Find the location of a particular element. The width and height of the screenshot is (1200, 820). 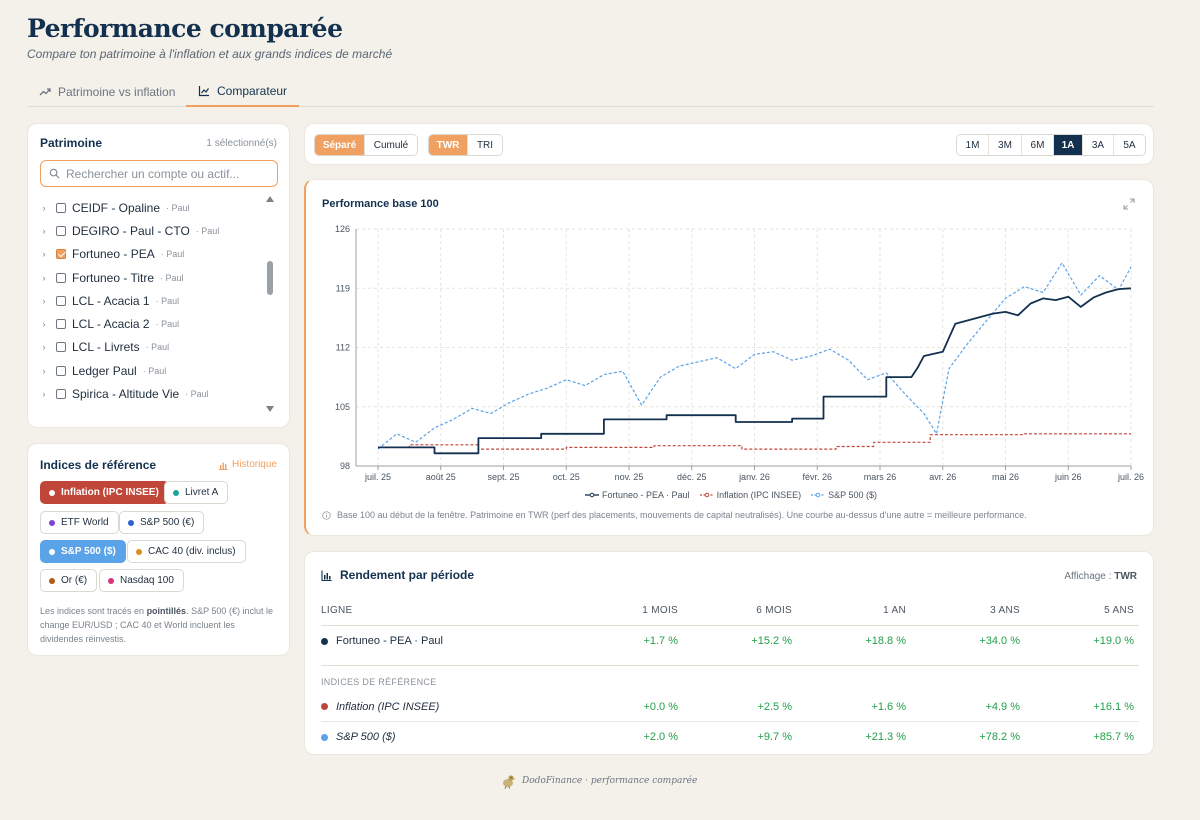

x-tick-label: juil. 26 is located at coordinates (1130, 477).